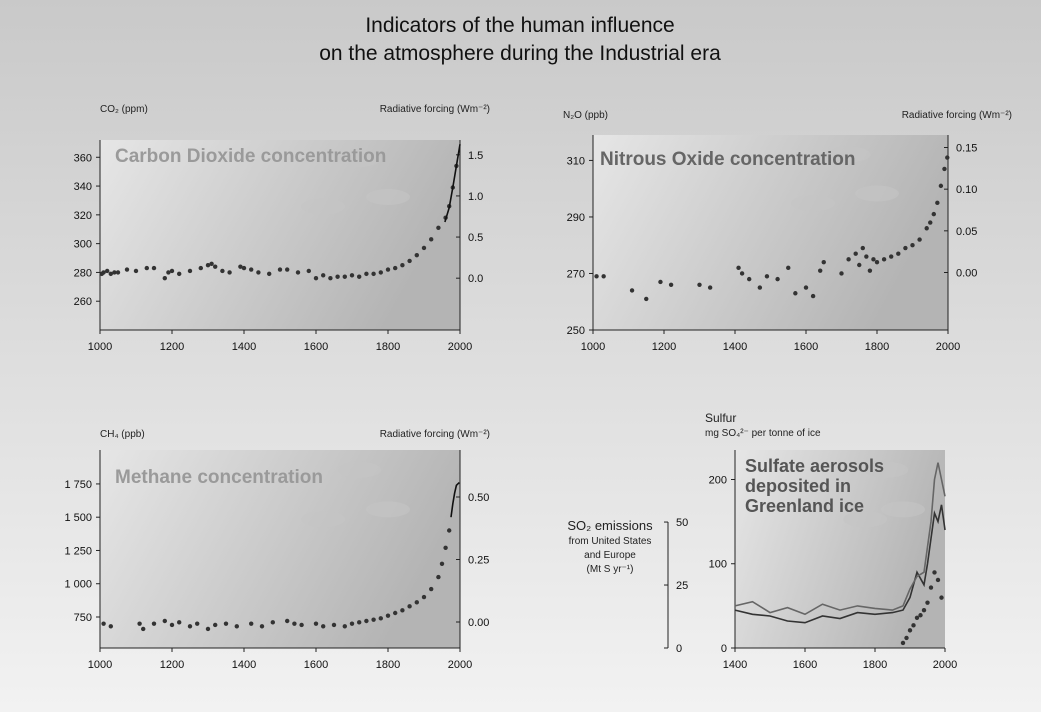 The width and height of the screenshot is (1041, 717). Describe the element at coordinates (679, 649) in the screenshot. I see `y2-tick-label: 0` at that location.